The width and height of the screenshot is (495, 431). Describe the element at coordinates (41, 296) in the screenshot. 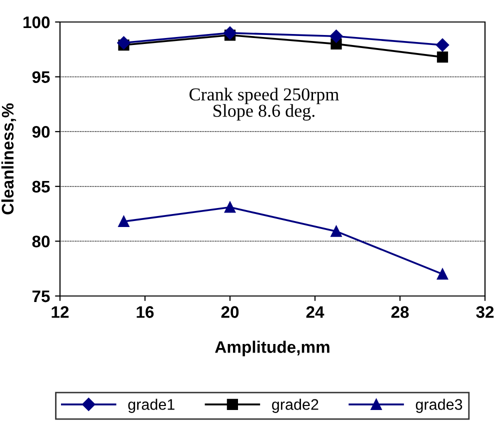

I see `y-tick-label: 75` at that location.